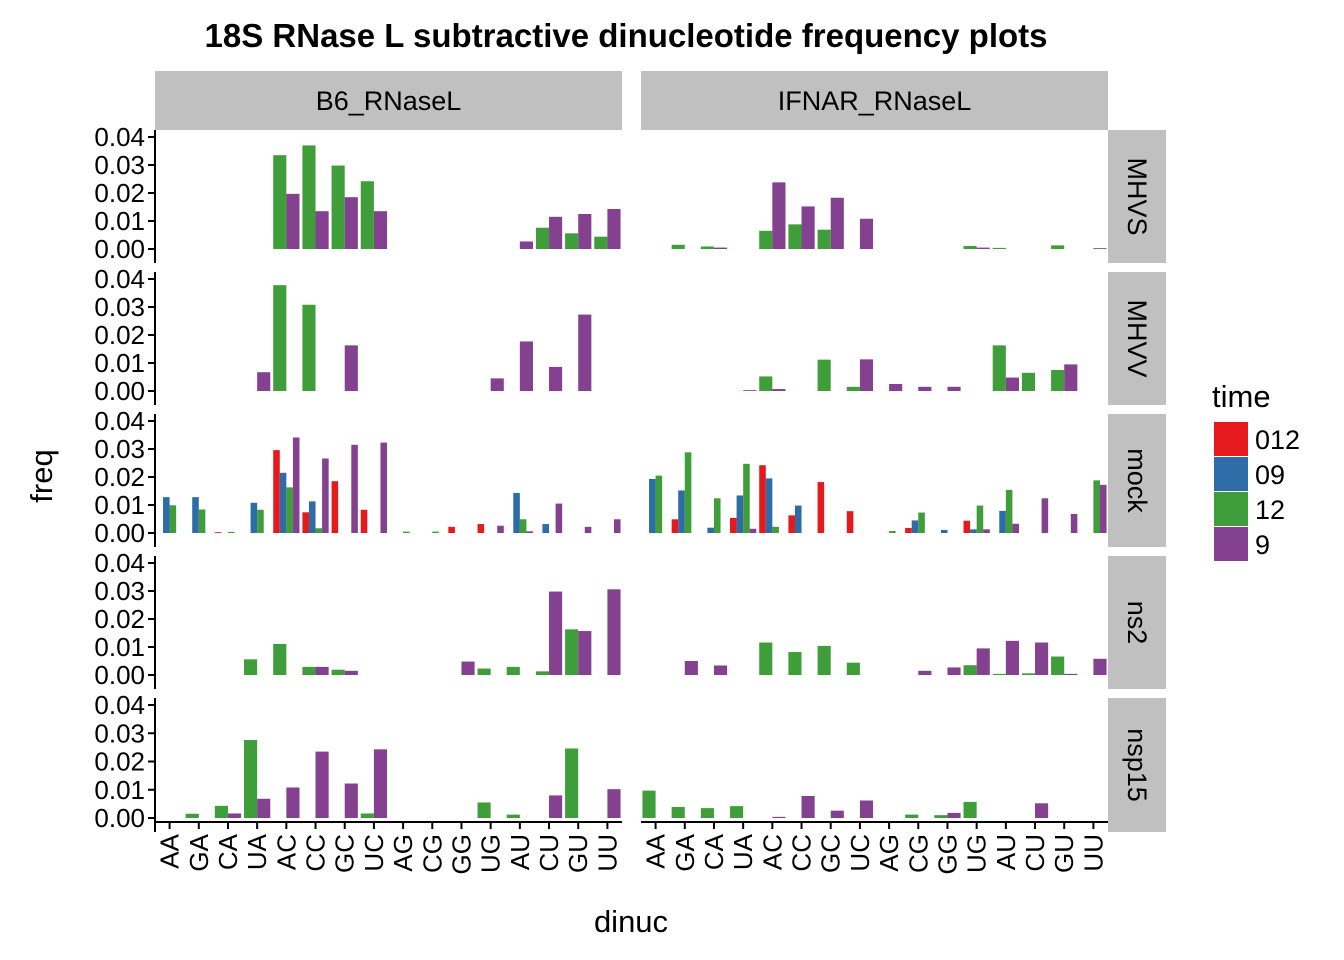  Describe the element at coordinates (1137, 338) in the screenshot. I see `facet-strip-mhvv` at that location.